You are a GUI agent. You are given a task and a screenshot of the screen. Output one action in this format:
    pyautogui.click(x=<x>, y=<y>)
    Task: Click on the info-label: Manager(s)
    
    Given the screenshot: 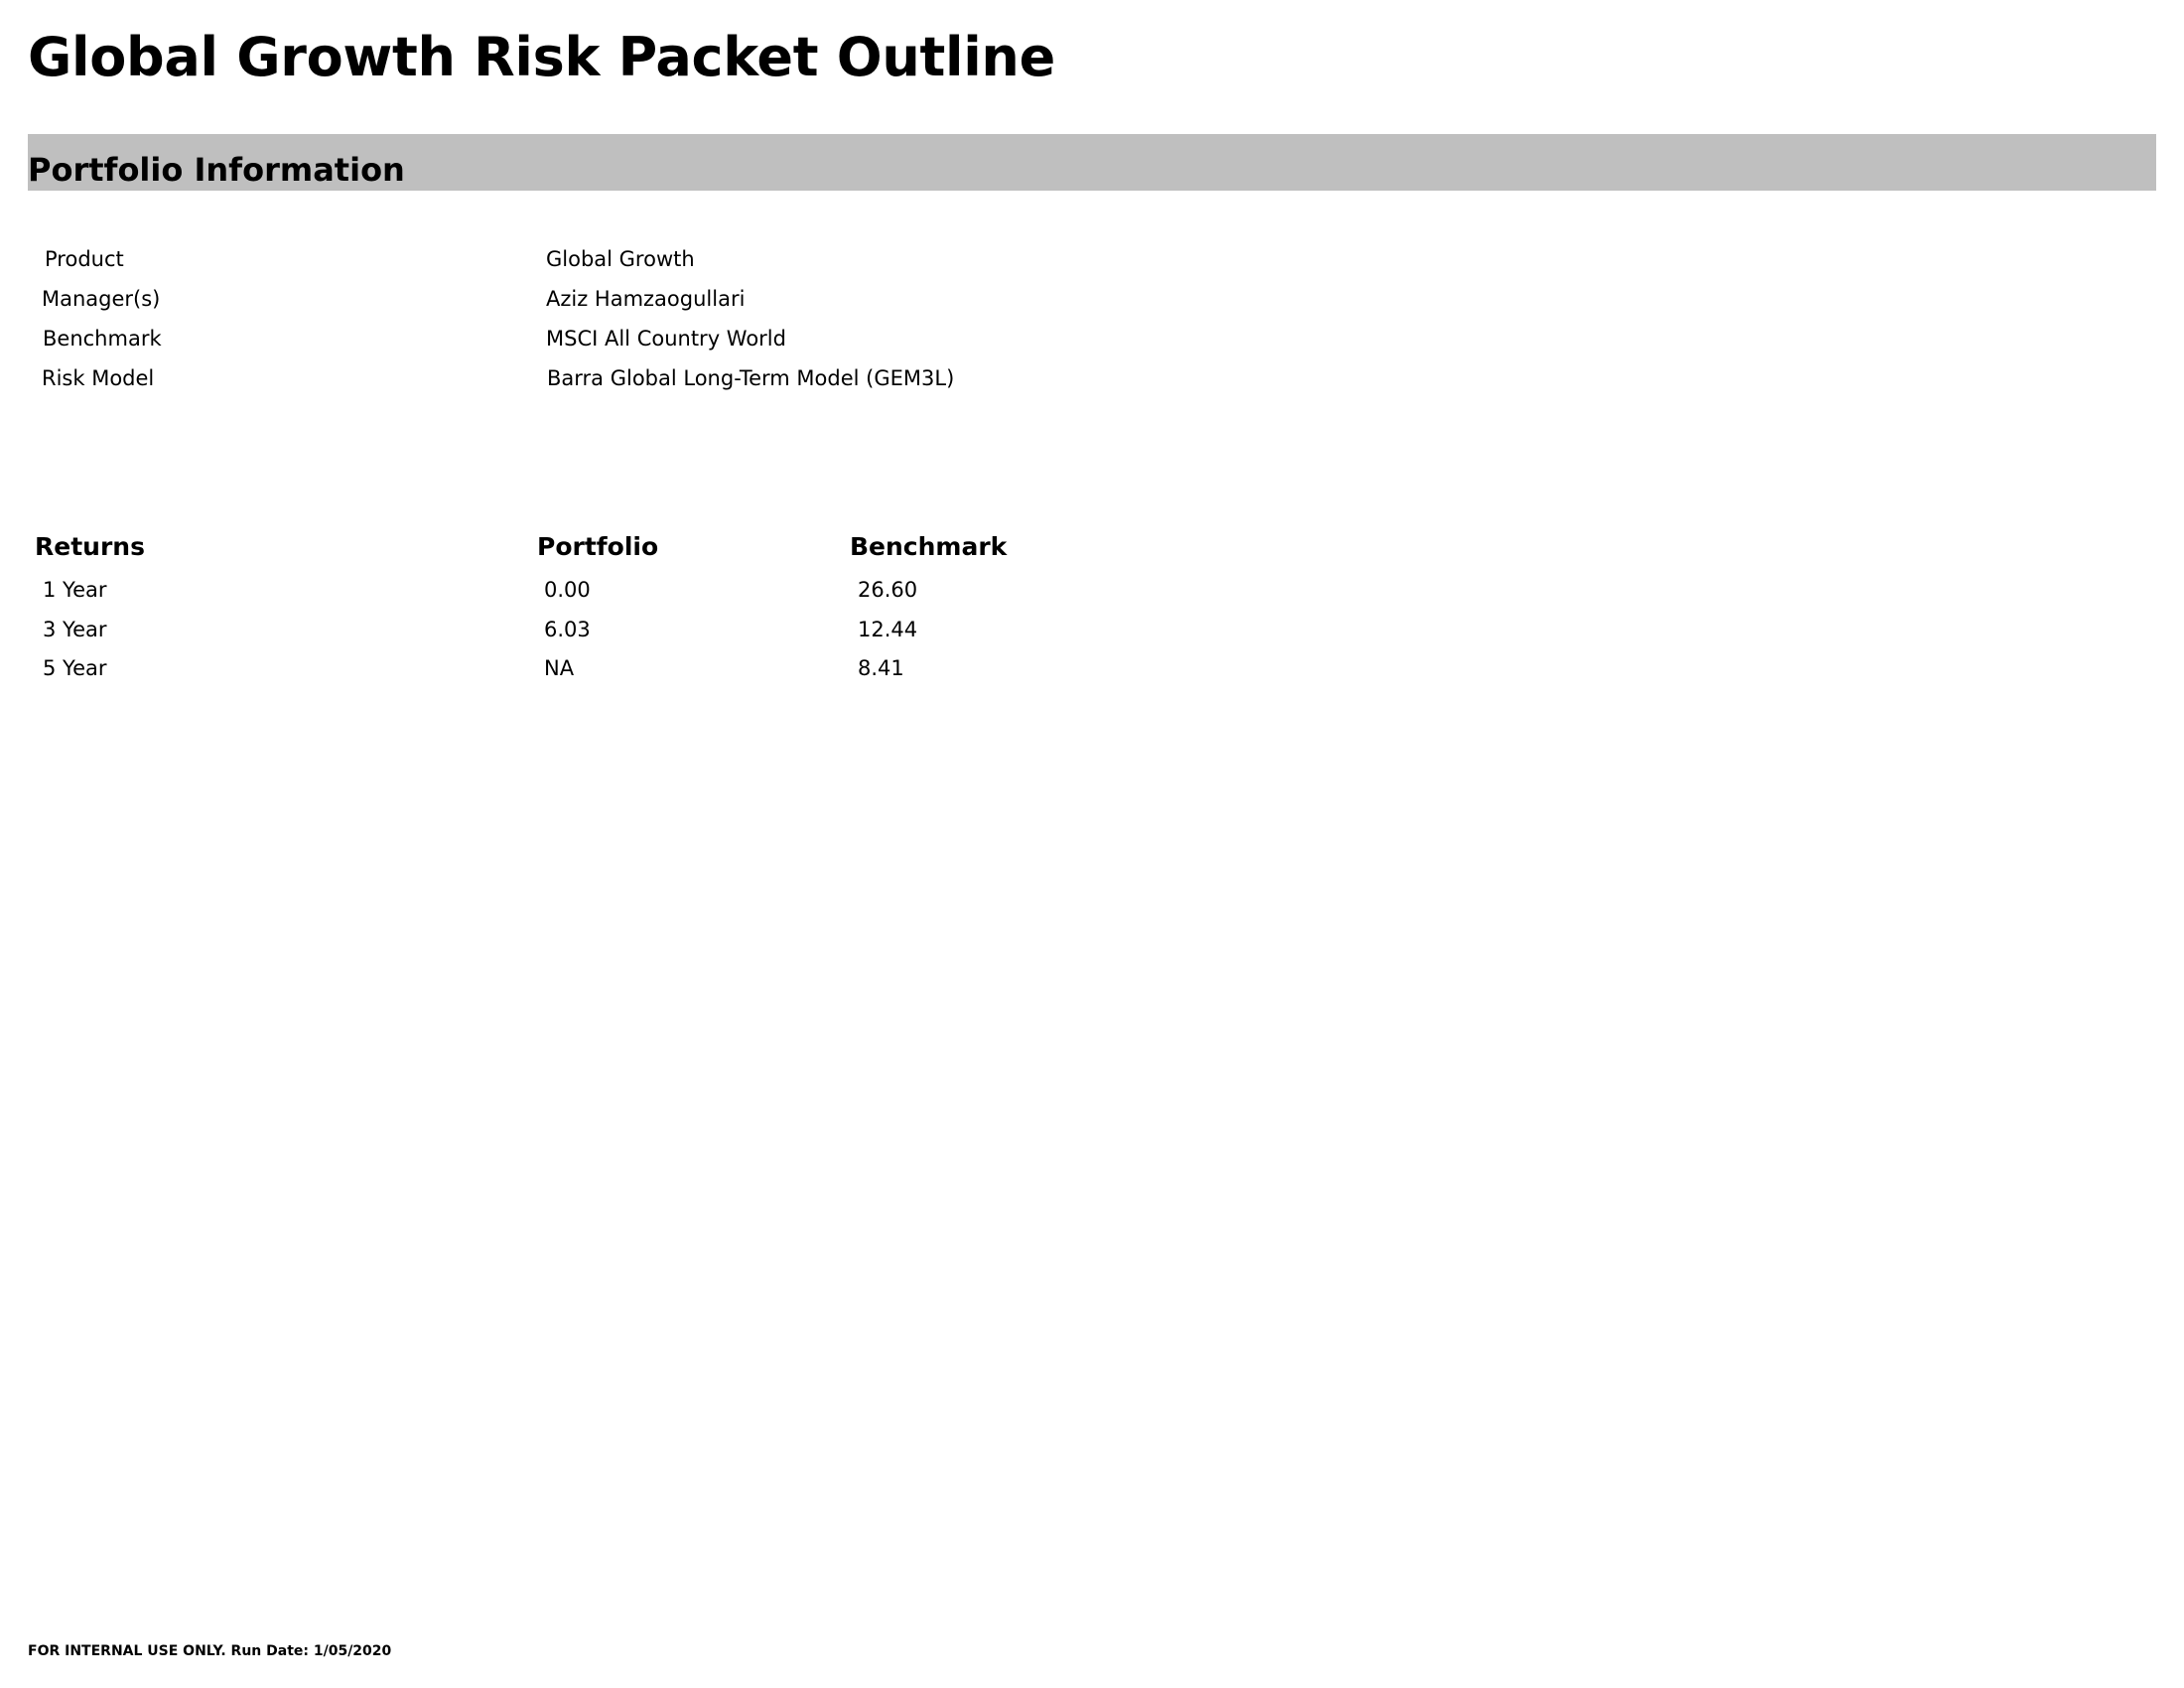 What is the action you would take?
    pyautogui.click(x=101, y=299)
    